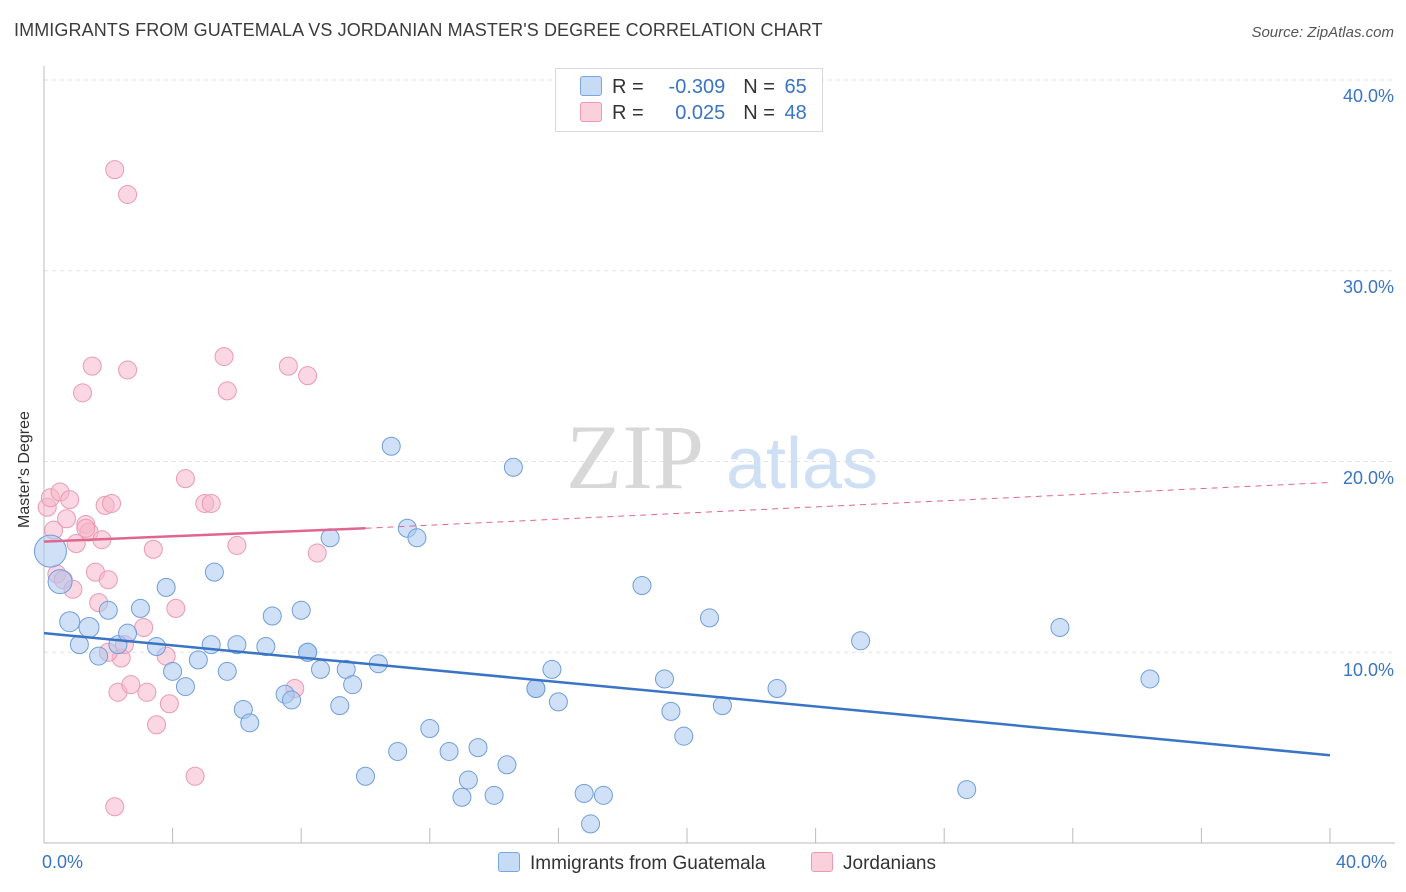 The image size is (1406, 892). Describe the element at coordinates (591, 86) in the screenshot. I see `legend-swatch-blue` at that location.